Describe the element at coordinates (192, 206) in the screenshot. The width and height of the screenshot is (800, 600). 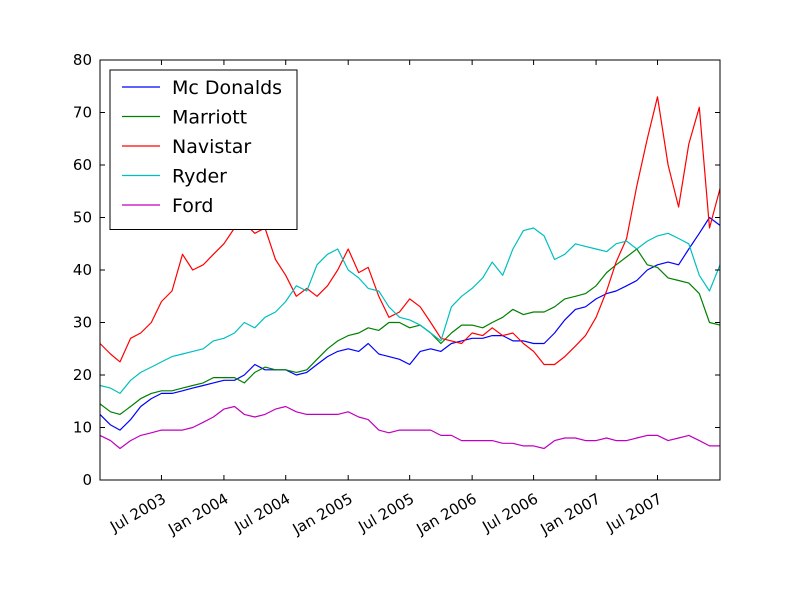
I see `legend-label: Ford` at that location.